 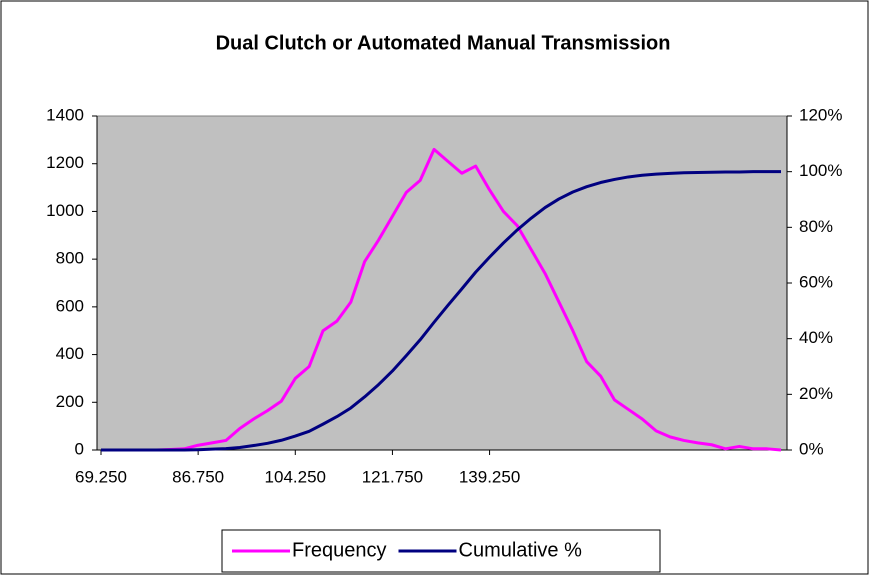 What do you see at coordinates (295, 476) in the screenshot?
I see `x-tick-label: 104.250` at bounding box center [295, 476].